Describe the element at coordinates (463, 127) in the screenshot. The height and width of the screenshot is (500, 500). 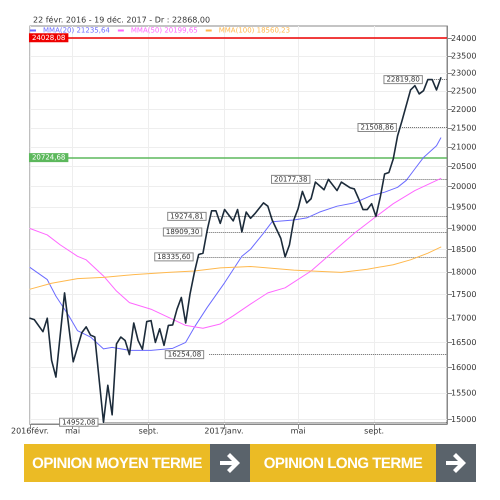
I see `y-tick-label: 21500` at that location.